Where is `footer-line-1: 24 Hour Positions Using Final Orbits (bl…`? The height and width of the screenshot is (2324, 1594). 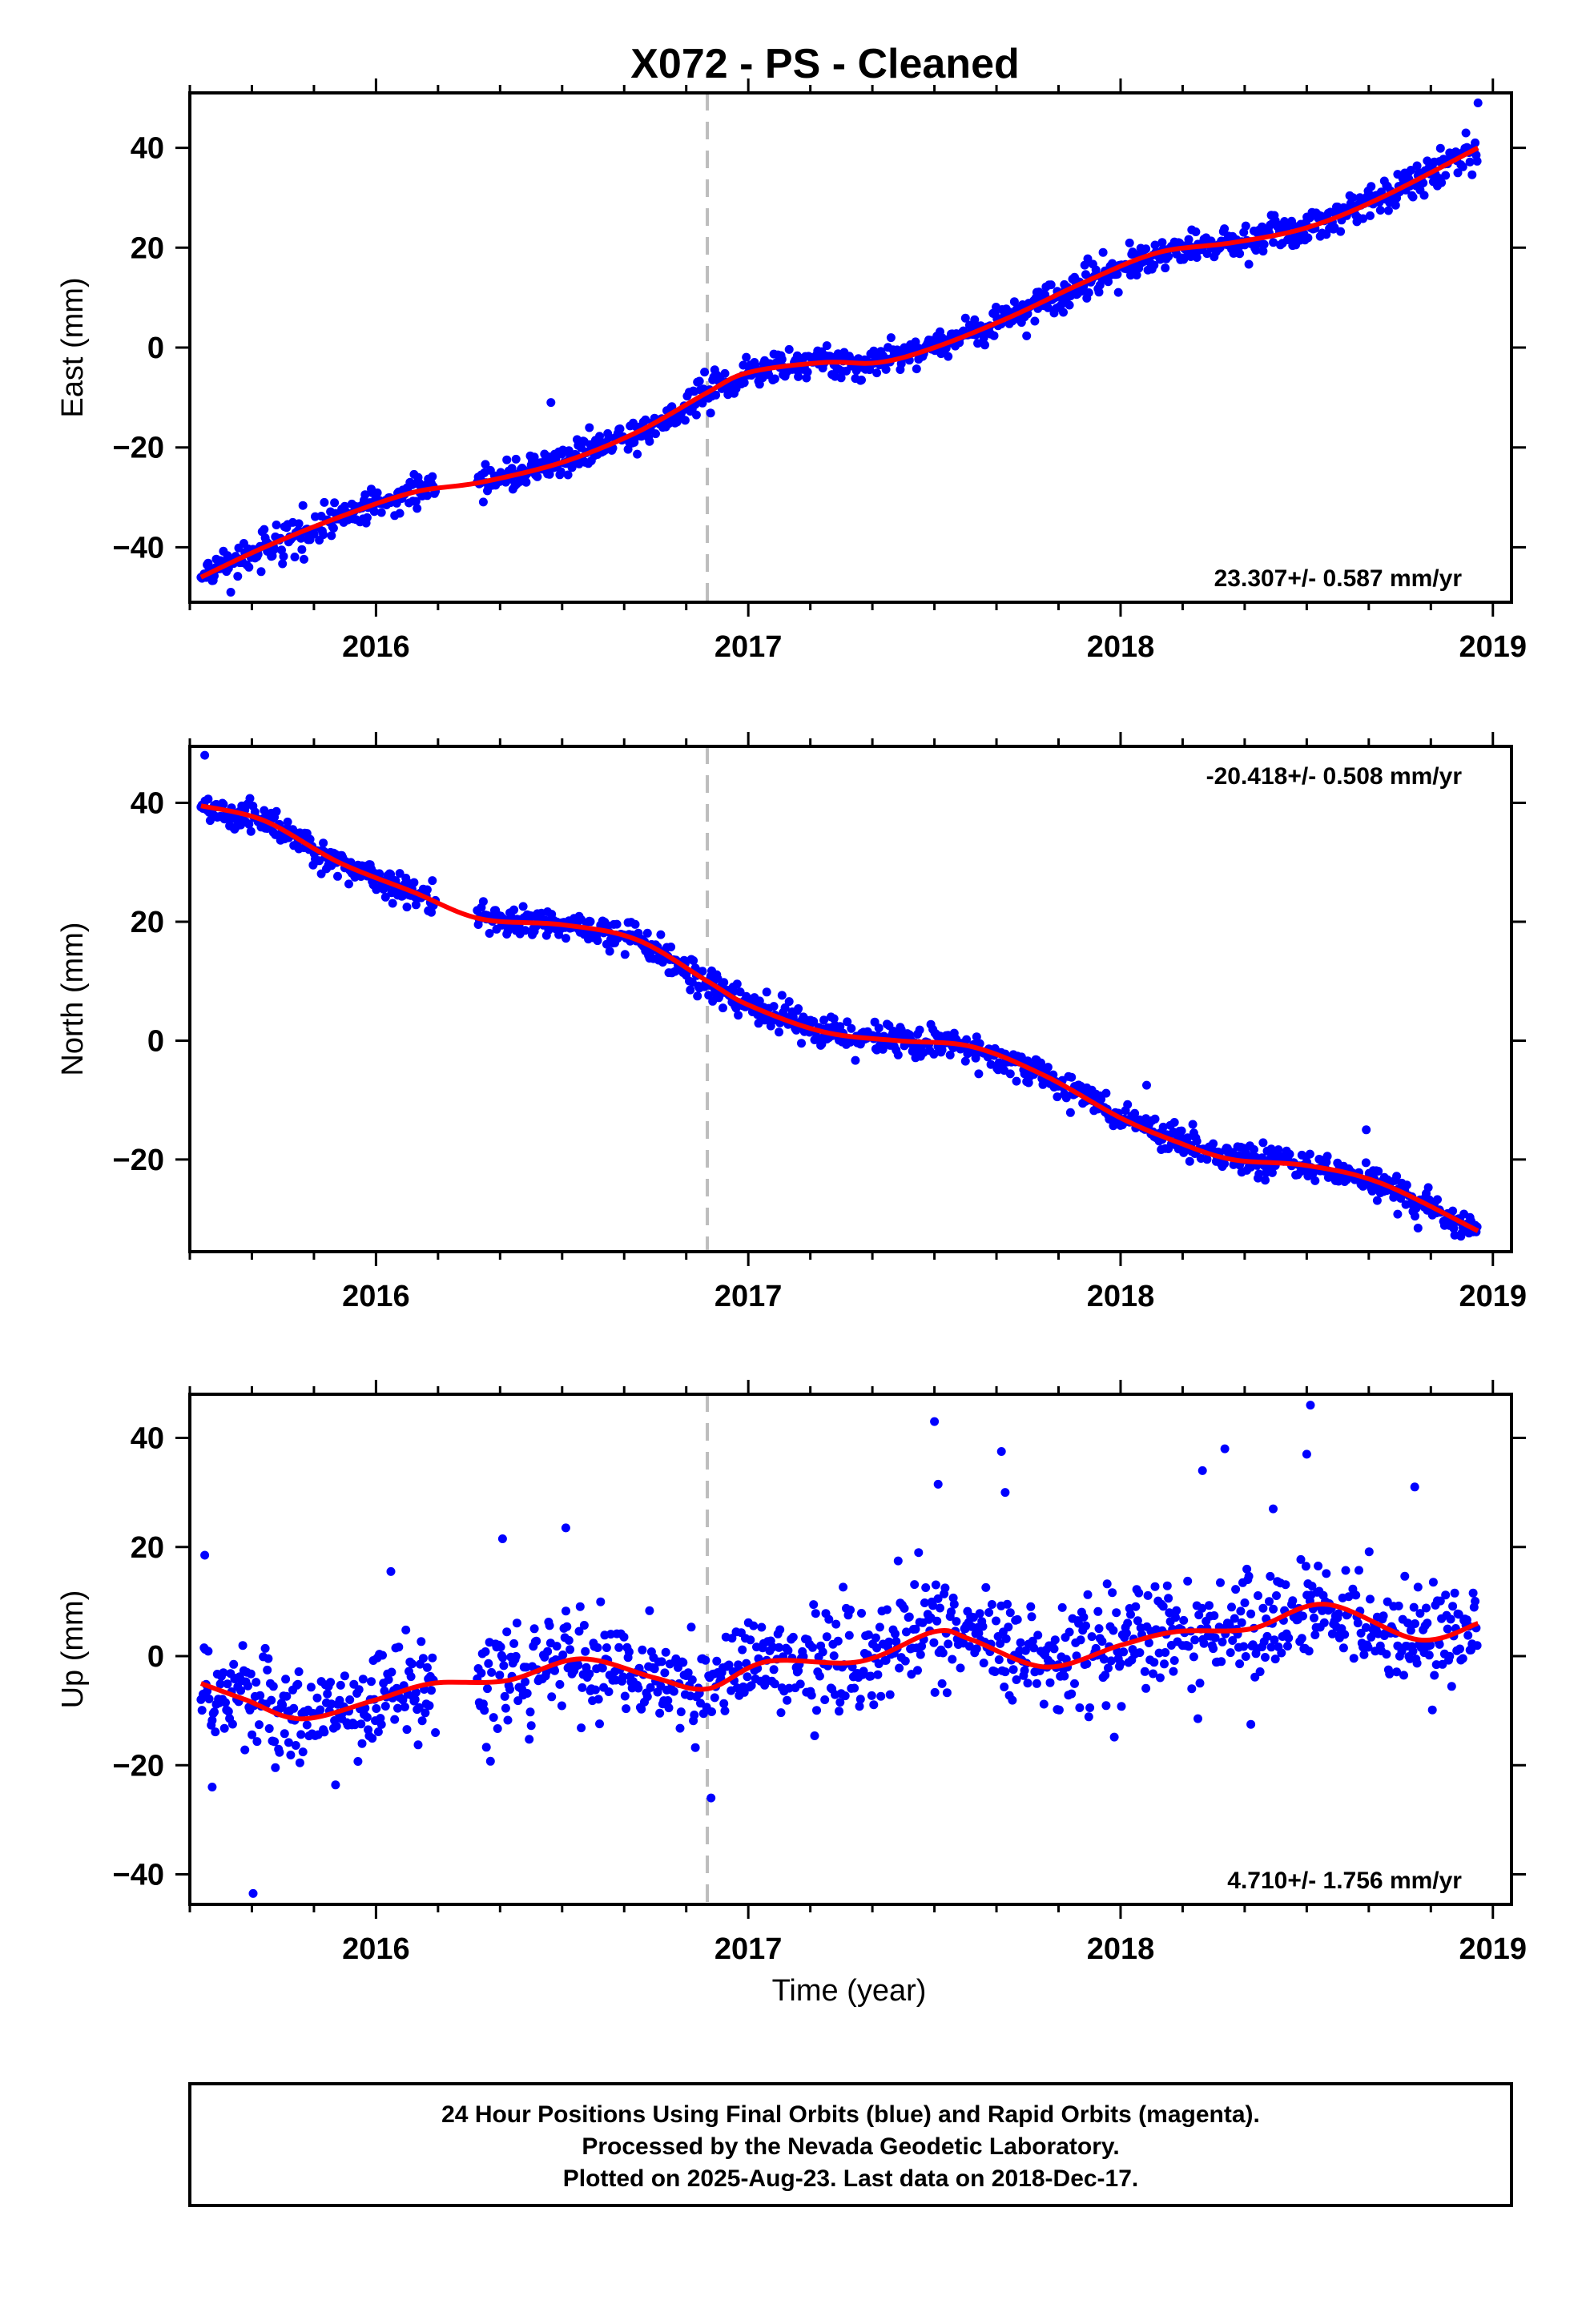 footer-line-1: 24 Hour Positions Using Final Orbits (bl… is located at coordinates (850, 2114).